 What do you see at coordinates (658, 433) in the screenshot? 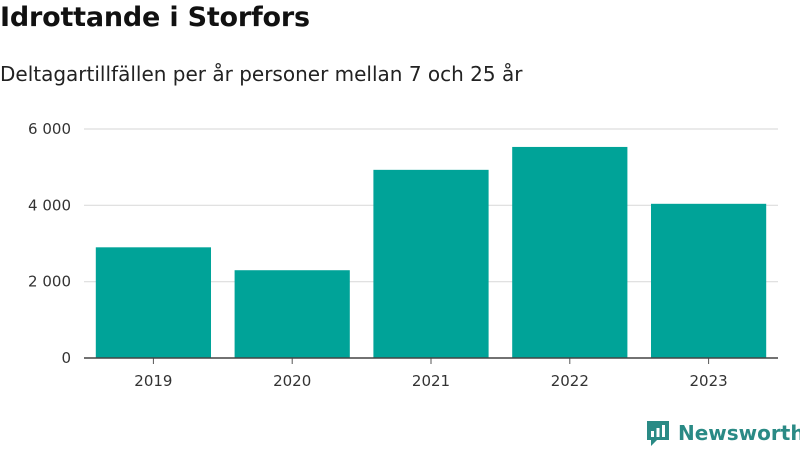
I see `newsworthy-logo-icon` at bounding box center [658, 433].